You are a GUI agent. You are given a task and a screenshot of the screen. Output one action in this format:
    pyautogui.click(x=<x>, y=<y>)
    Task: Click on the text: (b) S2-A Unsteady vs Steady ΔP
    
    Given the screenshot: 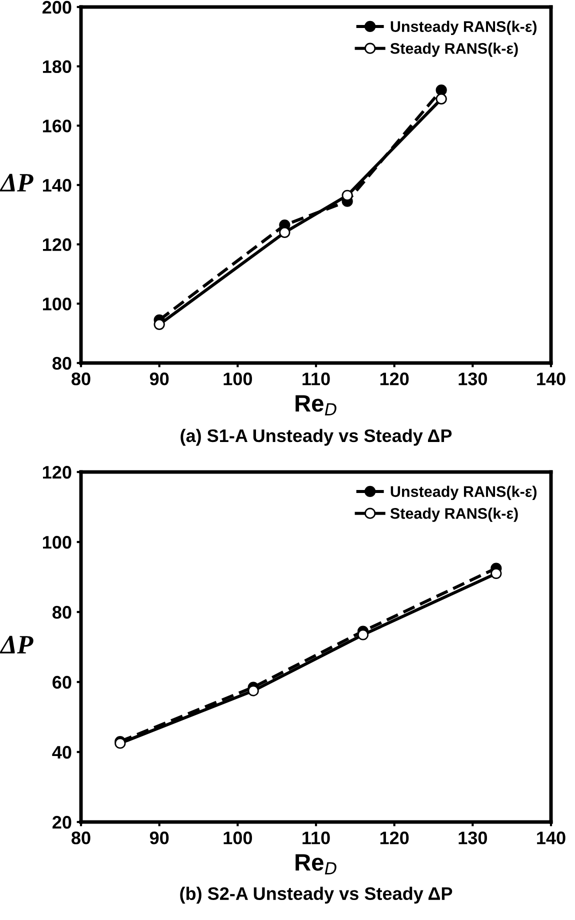 What is the action you would take?
    pyautogui.click(x=316, y=895)
    